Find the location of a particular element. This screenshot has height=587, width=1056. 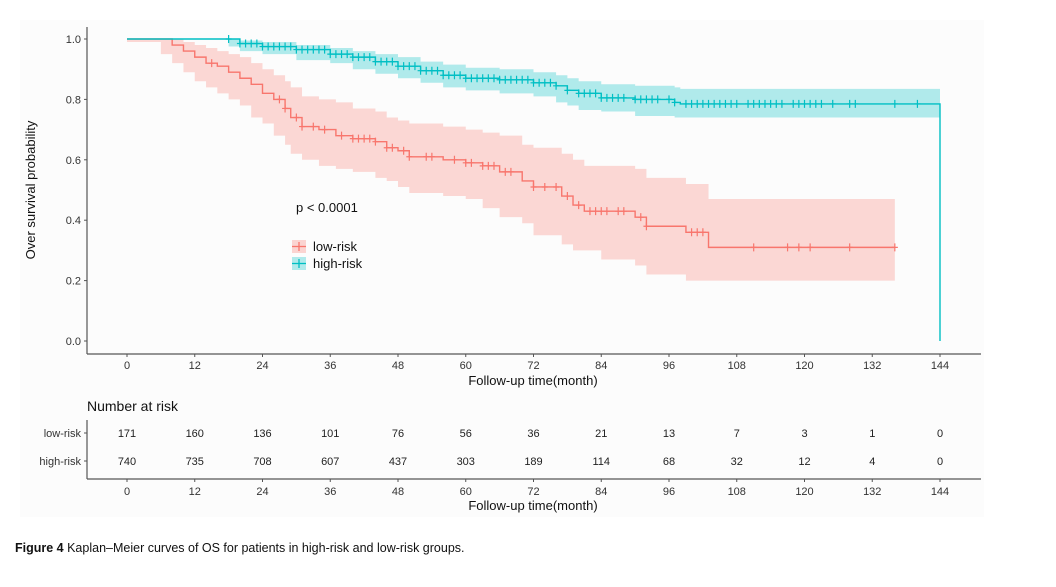

risk-table-cell-high-risk: 708 is located at coordinates (262, 462).